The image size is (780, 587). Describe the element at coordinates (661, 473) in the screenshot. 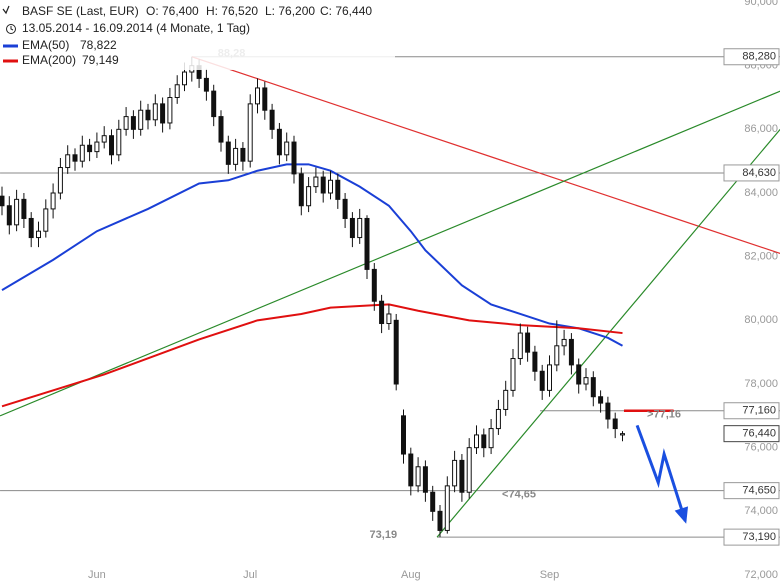

I see `forecast-arrow` at that location.